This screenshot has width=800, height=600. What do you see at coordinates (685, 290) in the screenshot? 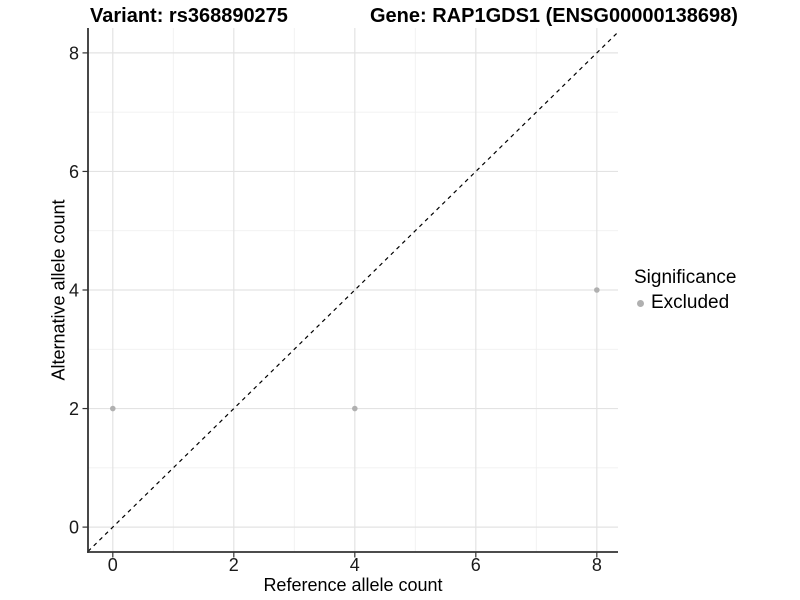
I see `legend: Significance Excluded` at bounding box center [685, 290].